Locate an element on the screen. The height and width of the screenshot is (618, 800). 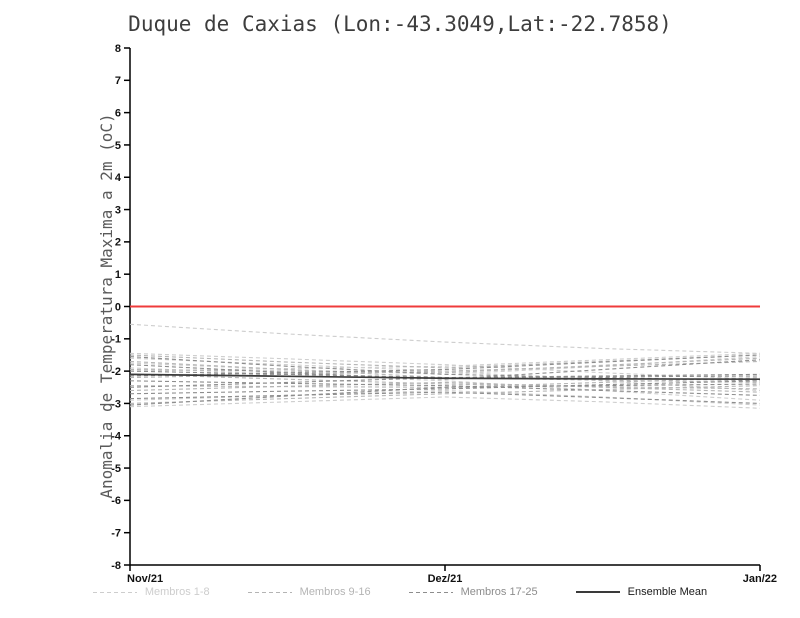
y-tick-label: 7 is located at coordinates (118, 81).